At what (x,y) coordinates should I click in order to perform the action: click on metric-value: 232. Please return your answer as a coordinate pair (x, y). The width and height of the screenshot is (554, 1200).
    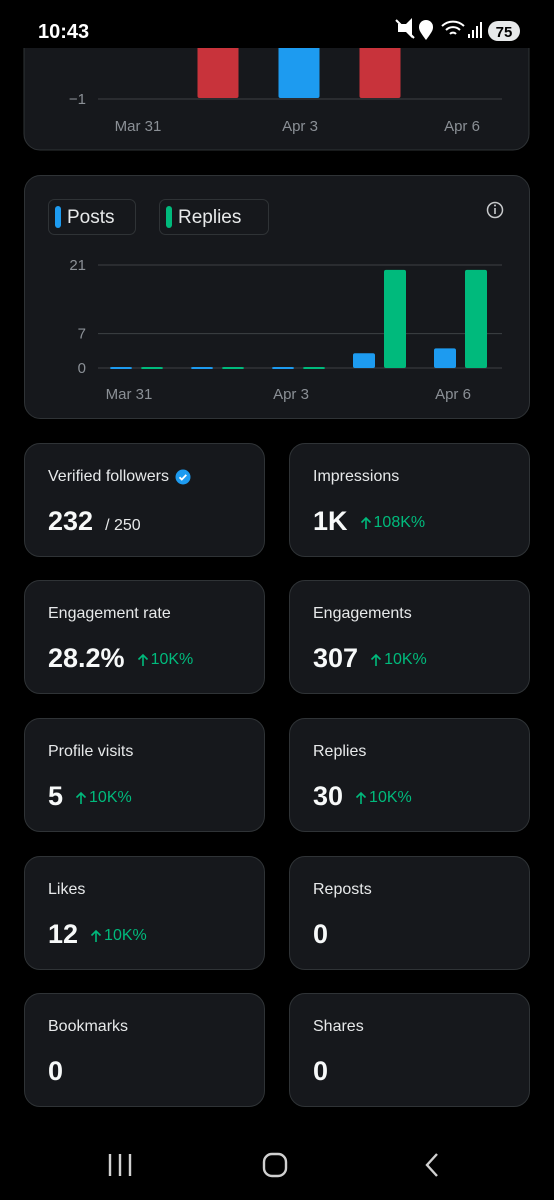
    Looking at the image, I should click on (71, 521).